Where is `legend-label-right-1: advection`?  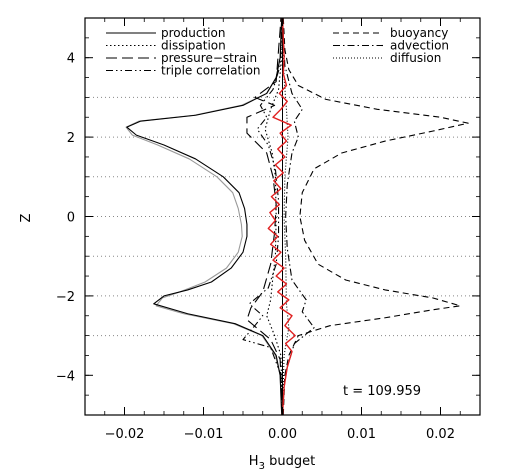
legend-label-right-1: advection is located at coordinates (419, 46).